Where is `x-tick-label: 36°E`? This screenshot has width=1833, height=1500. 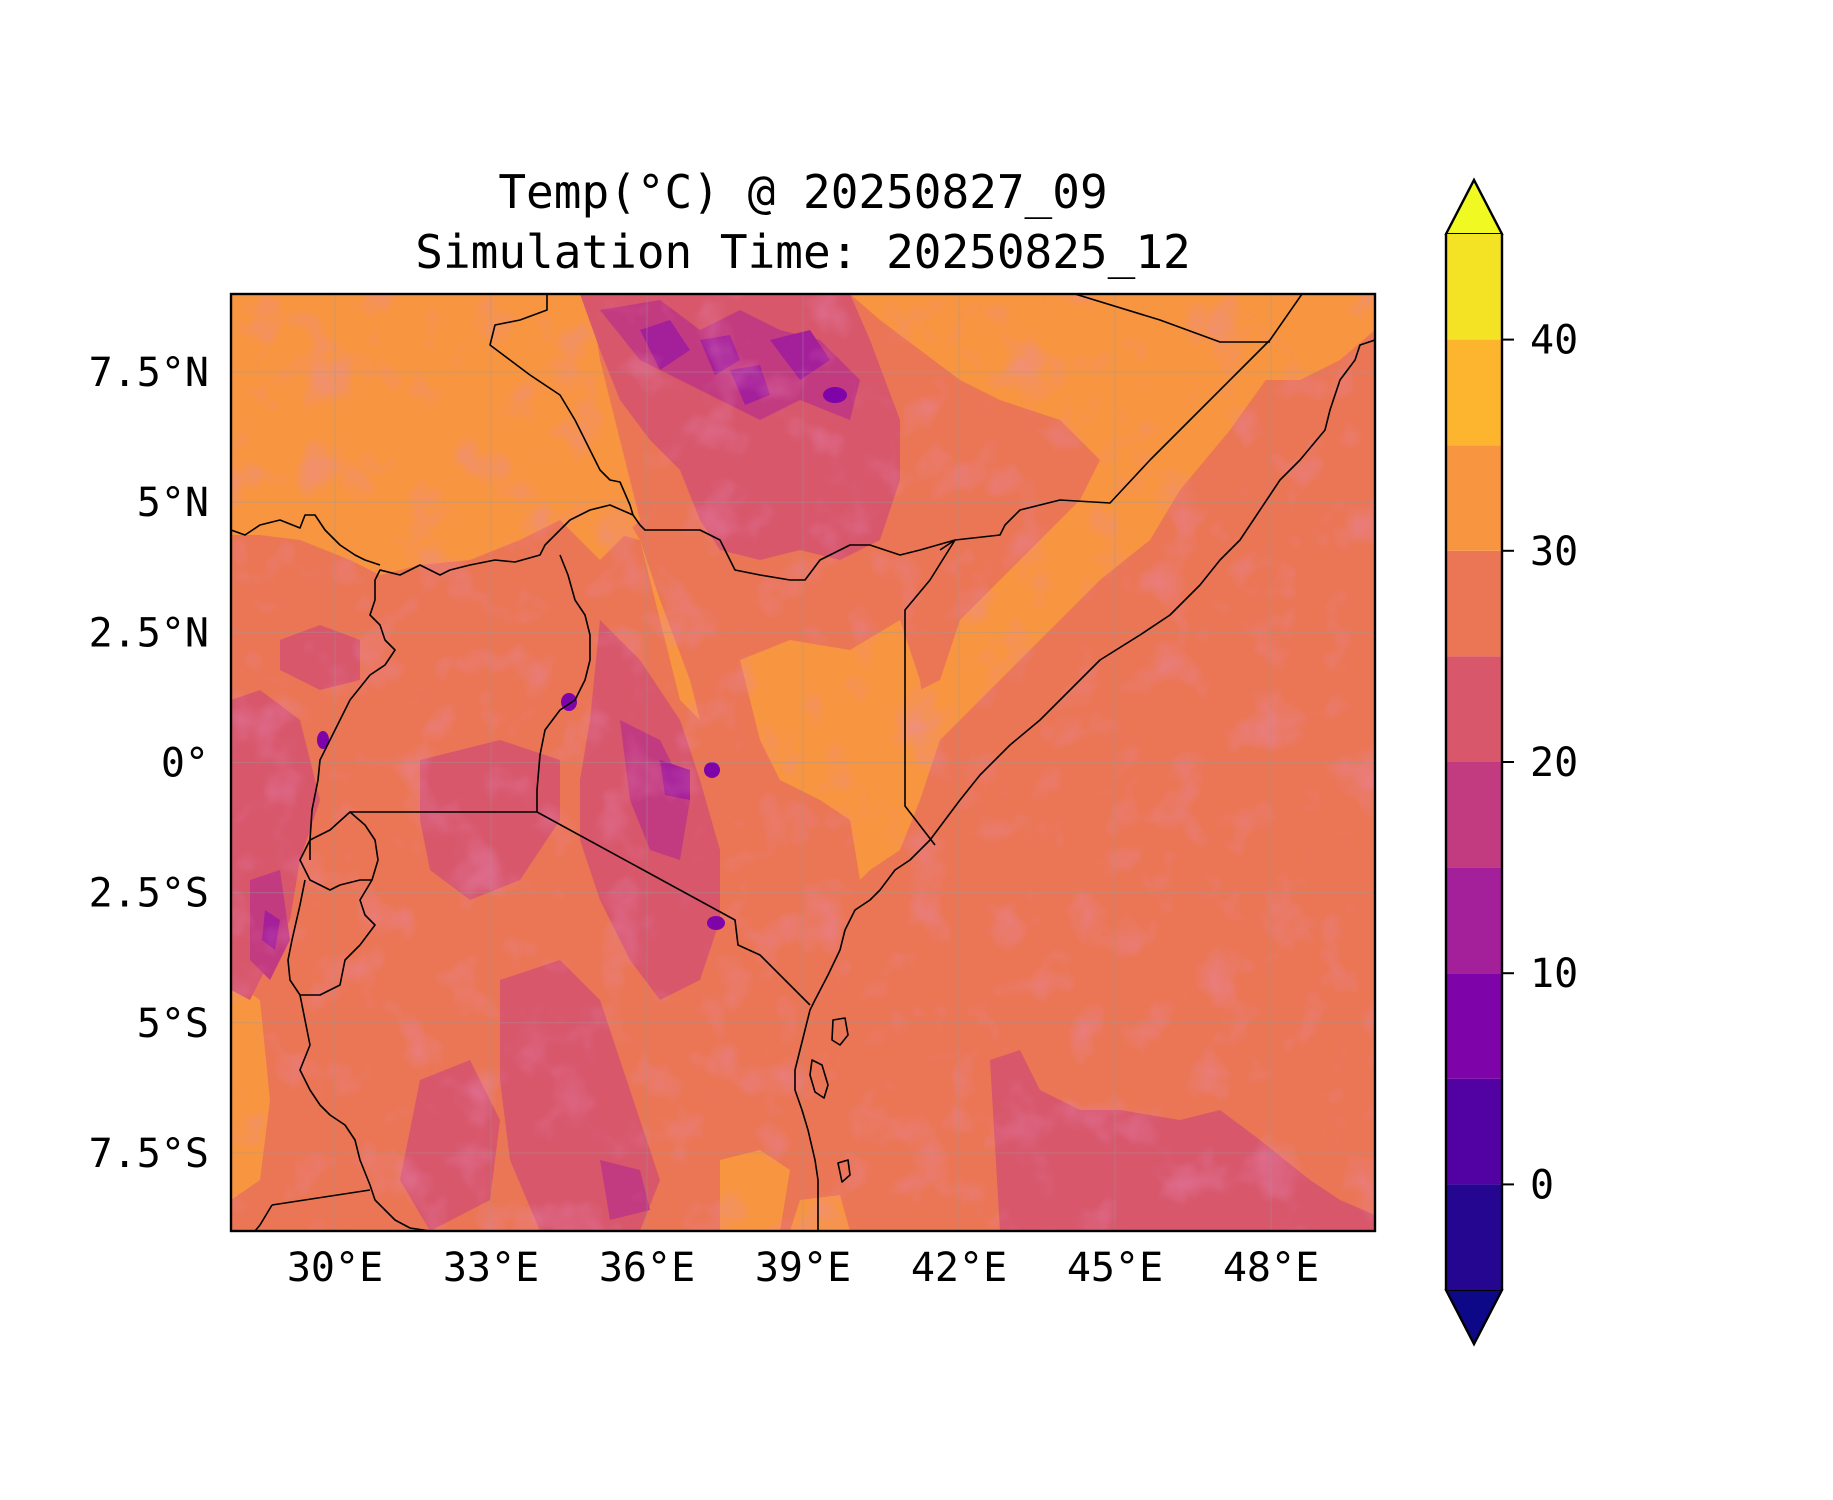 x-tick-label: 36°E is located at coordinates (647, 1268).